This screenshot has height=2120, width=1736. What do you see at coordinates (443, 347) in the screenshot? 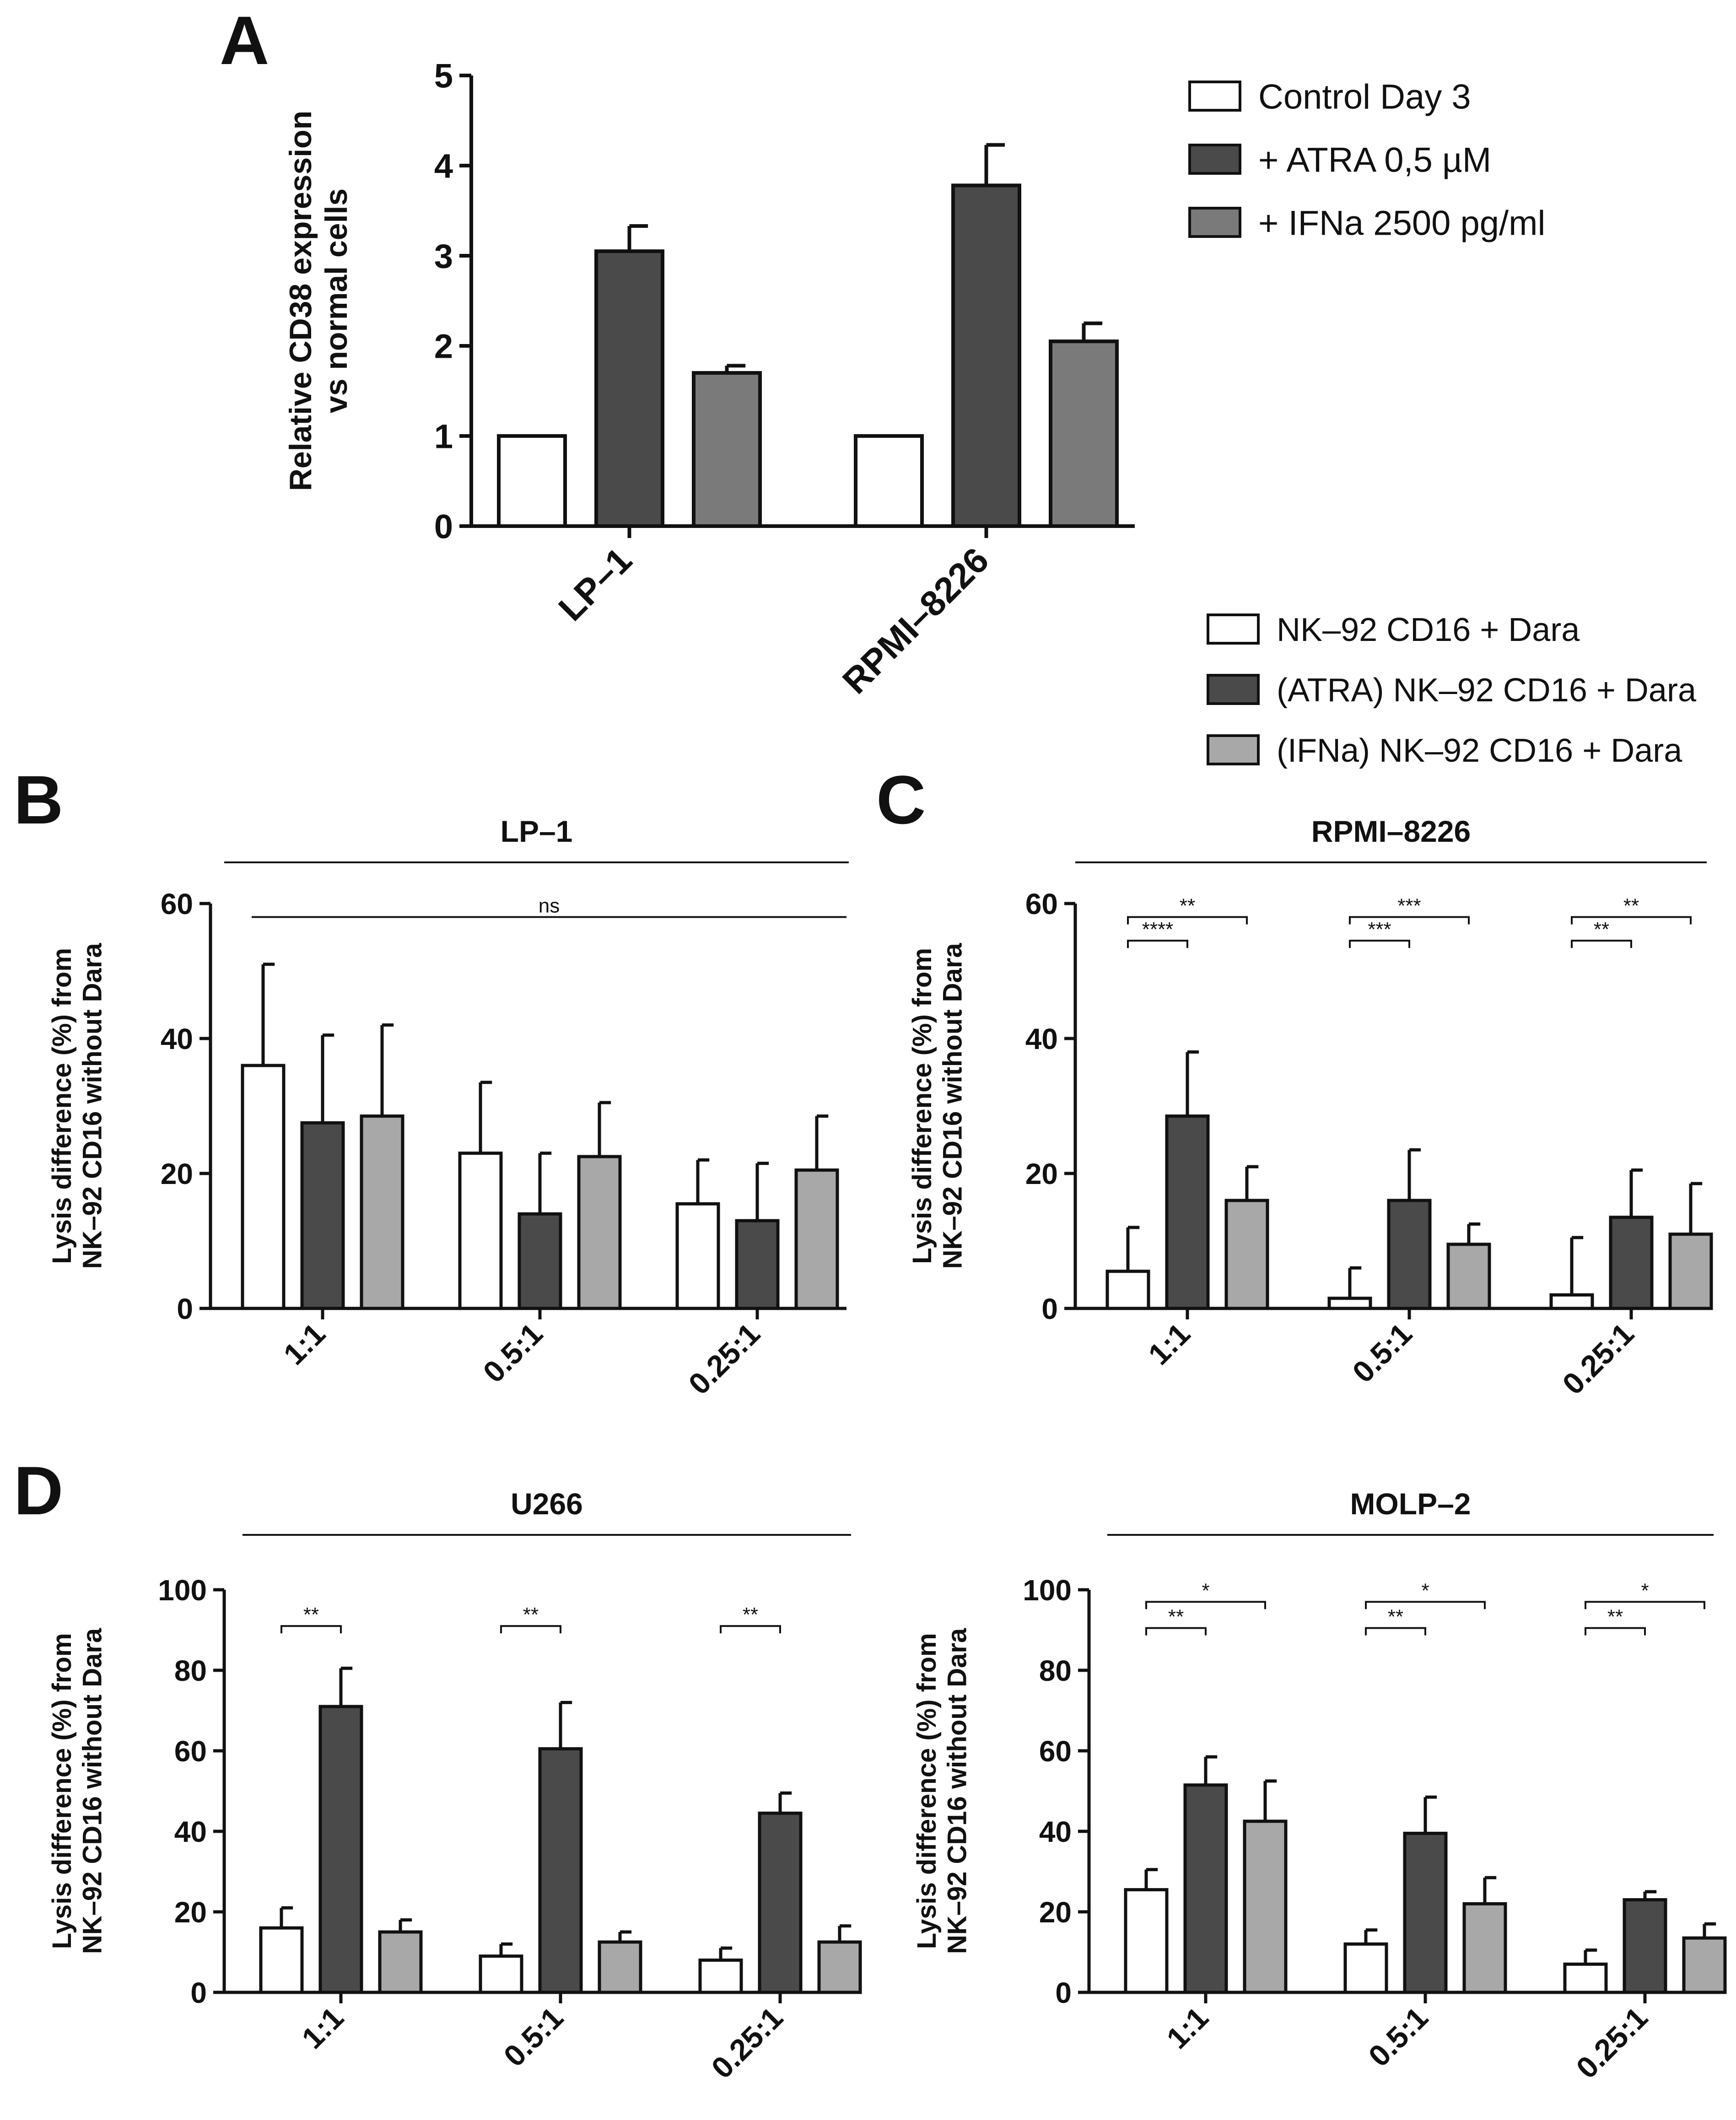
I see `y-tick-label: 2` at bounding box center [443, 347].